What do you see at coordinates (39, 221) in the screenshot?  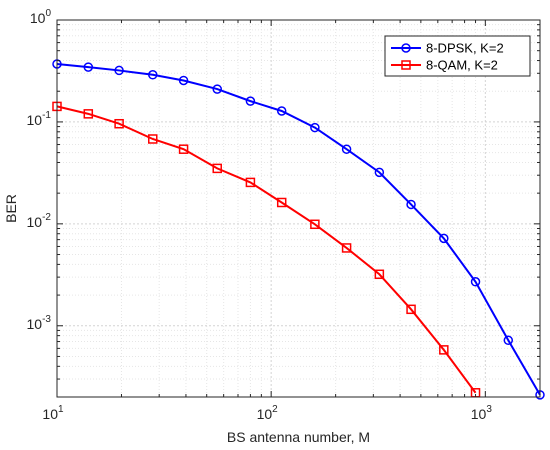 I see `y-tick-label: 10⁻²` at bounding box center [39, 221].